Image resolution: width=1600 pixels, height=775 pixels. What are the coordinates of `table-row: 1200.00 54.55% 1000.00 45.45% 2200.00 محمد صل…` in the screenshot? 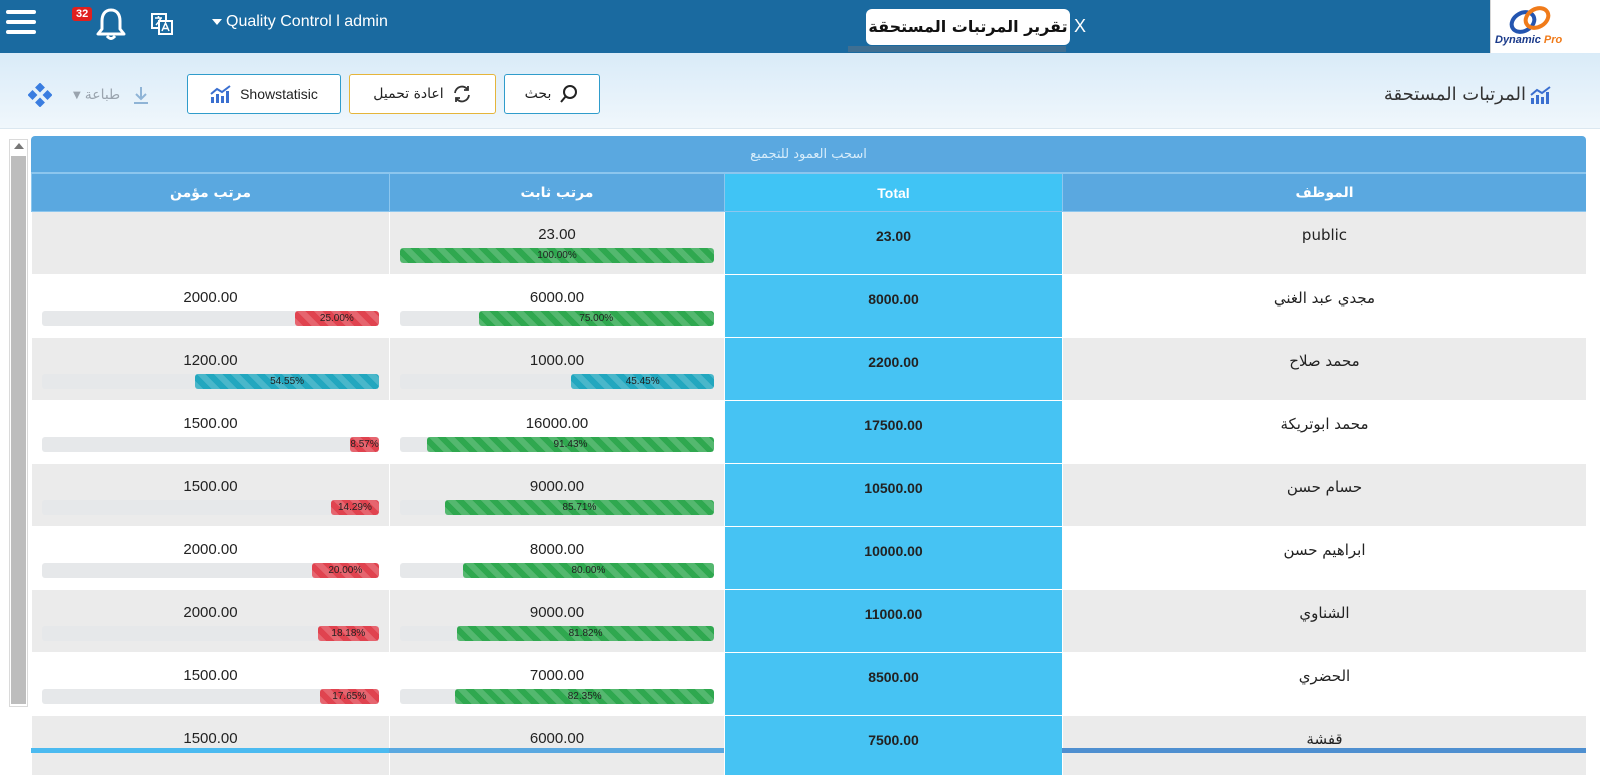 It's located at (808, 369).